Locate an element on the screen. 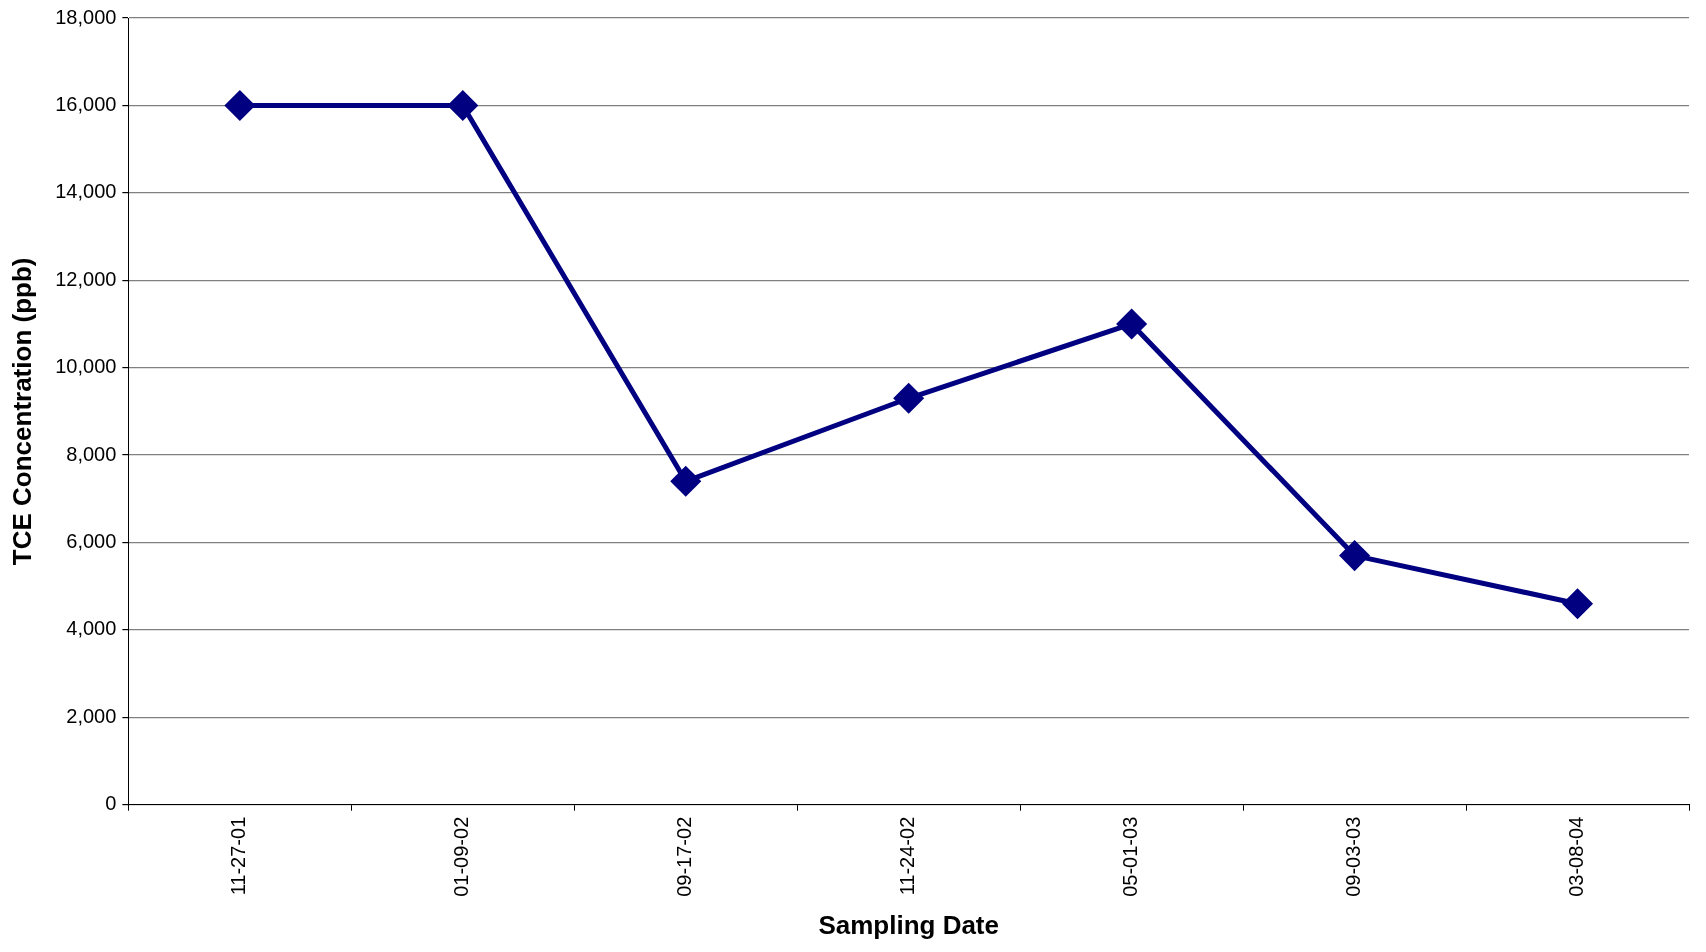 This screenshot has width=1706, height=952. y-axis-title: TCE Concentration (ppb) is located at coordinates (21, 411).